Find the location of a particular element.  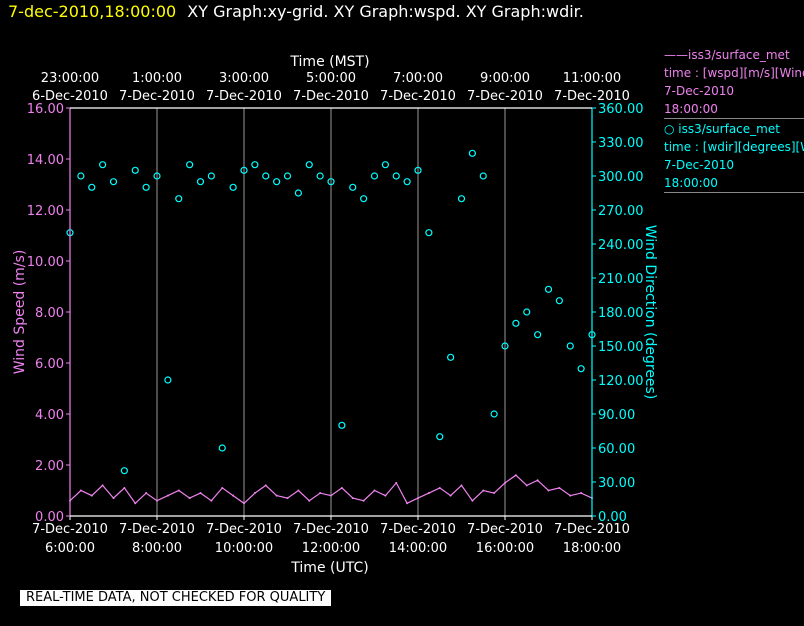

left-tick-label: 4.00 is located at coordinates (49, 415).